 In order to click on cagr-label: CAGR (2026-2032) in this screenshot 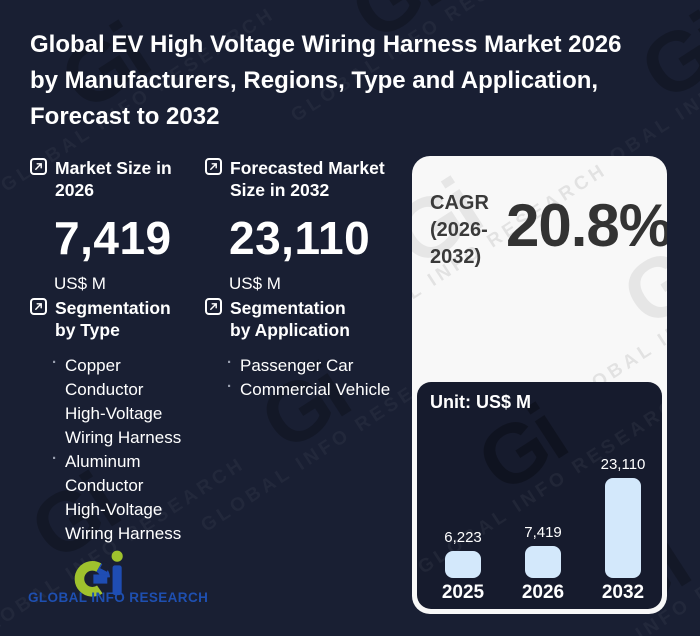, I will do `click(459, 230)`.